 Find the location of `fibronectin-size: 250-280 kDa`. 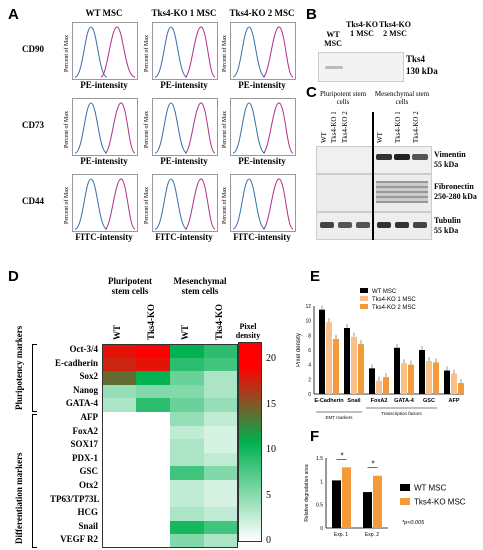

fibronectin-size: 250-280 kDa is located at coordinates (455, 196).